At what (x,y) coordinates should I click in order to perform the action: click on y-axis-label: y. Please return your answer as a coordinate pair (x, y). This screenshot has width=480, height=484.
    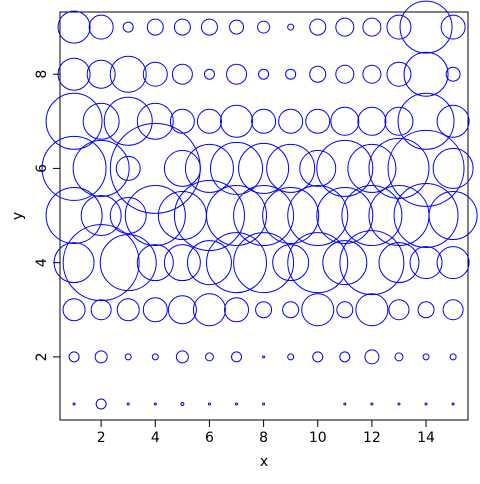
    Looking at the image, I should click on (18, 216).